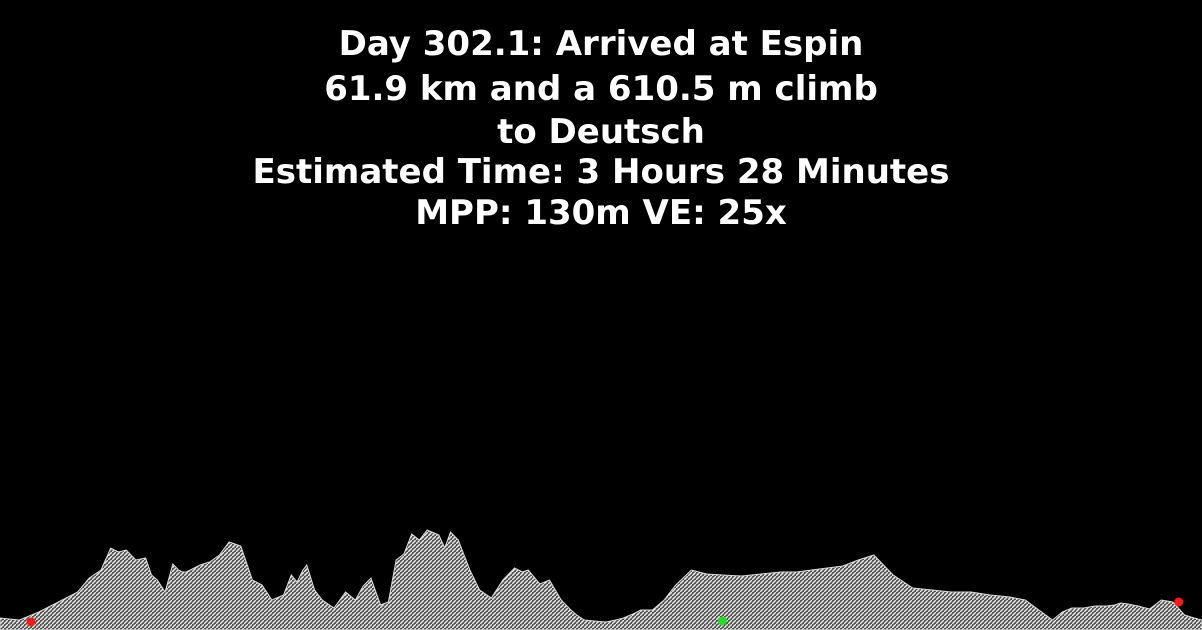  Describe the element at coordinates (601, 132) in the screenshot. I see `destination-line: to Deutsch` at that location.